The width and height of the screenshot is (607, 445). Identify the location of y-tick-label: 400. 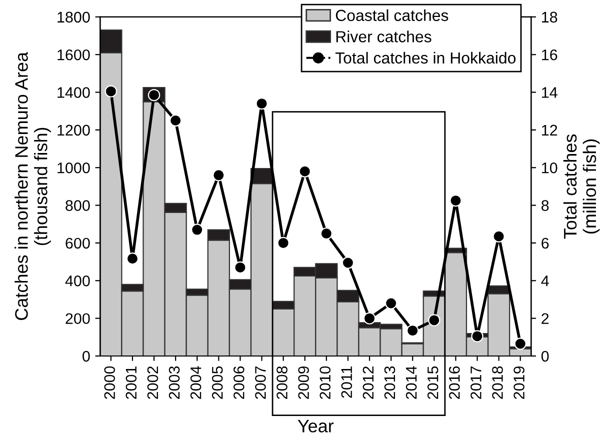
(77, 281).